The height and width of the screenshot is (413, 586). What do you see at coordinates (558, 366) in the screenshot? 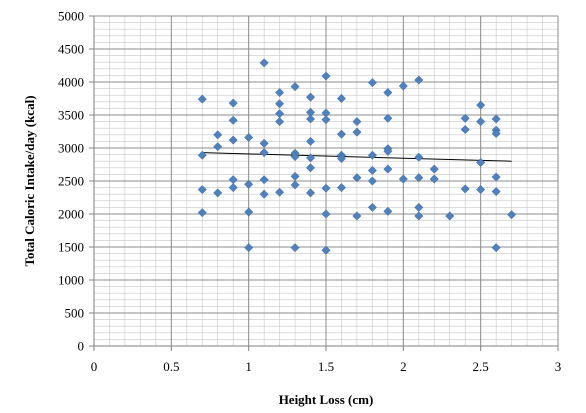
I see `x-tick-label: 3` at bounding box center [558, 366].